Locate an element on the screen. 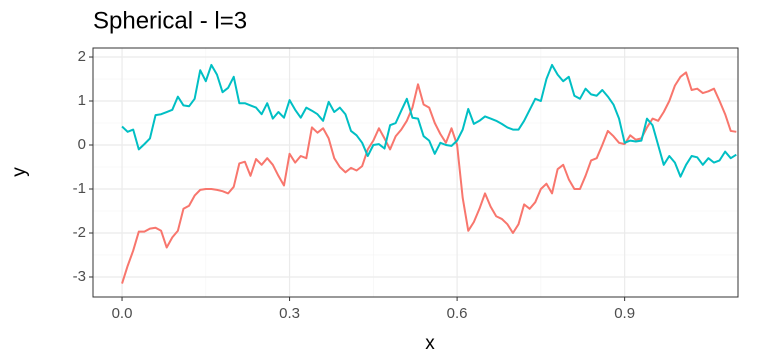 This screenshot has height=357, width=762. x-tick-label: 0.0 is located at coordinates (122, 313).